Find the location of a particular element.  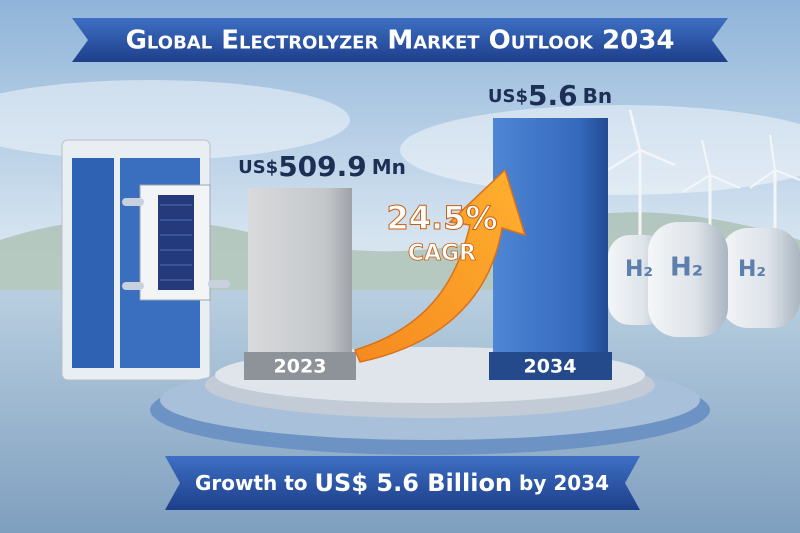

value-label: US$5.6 Bn is located at coordinates (550, 95).